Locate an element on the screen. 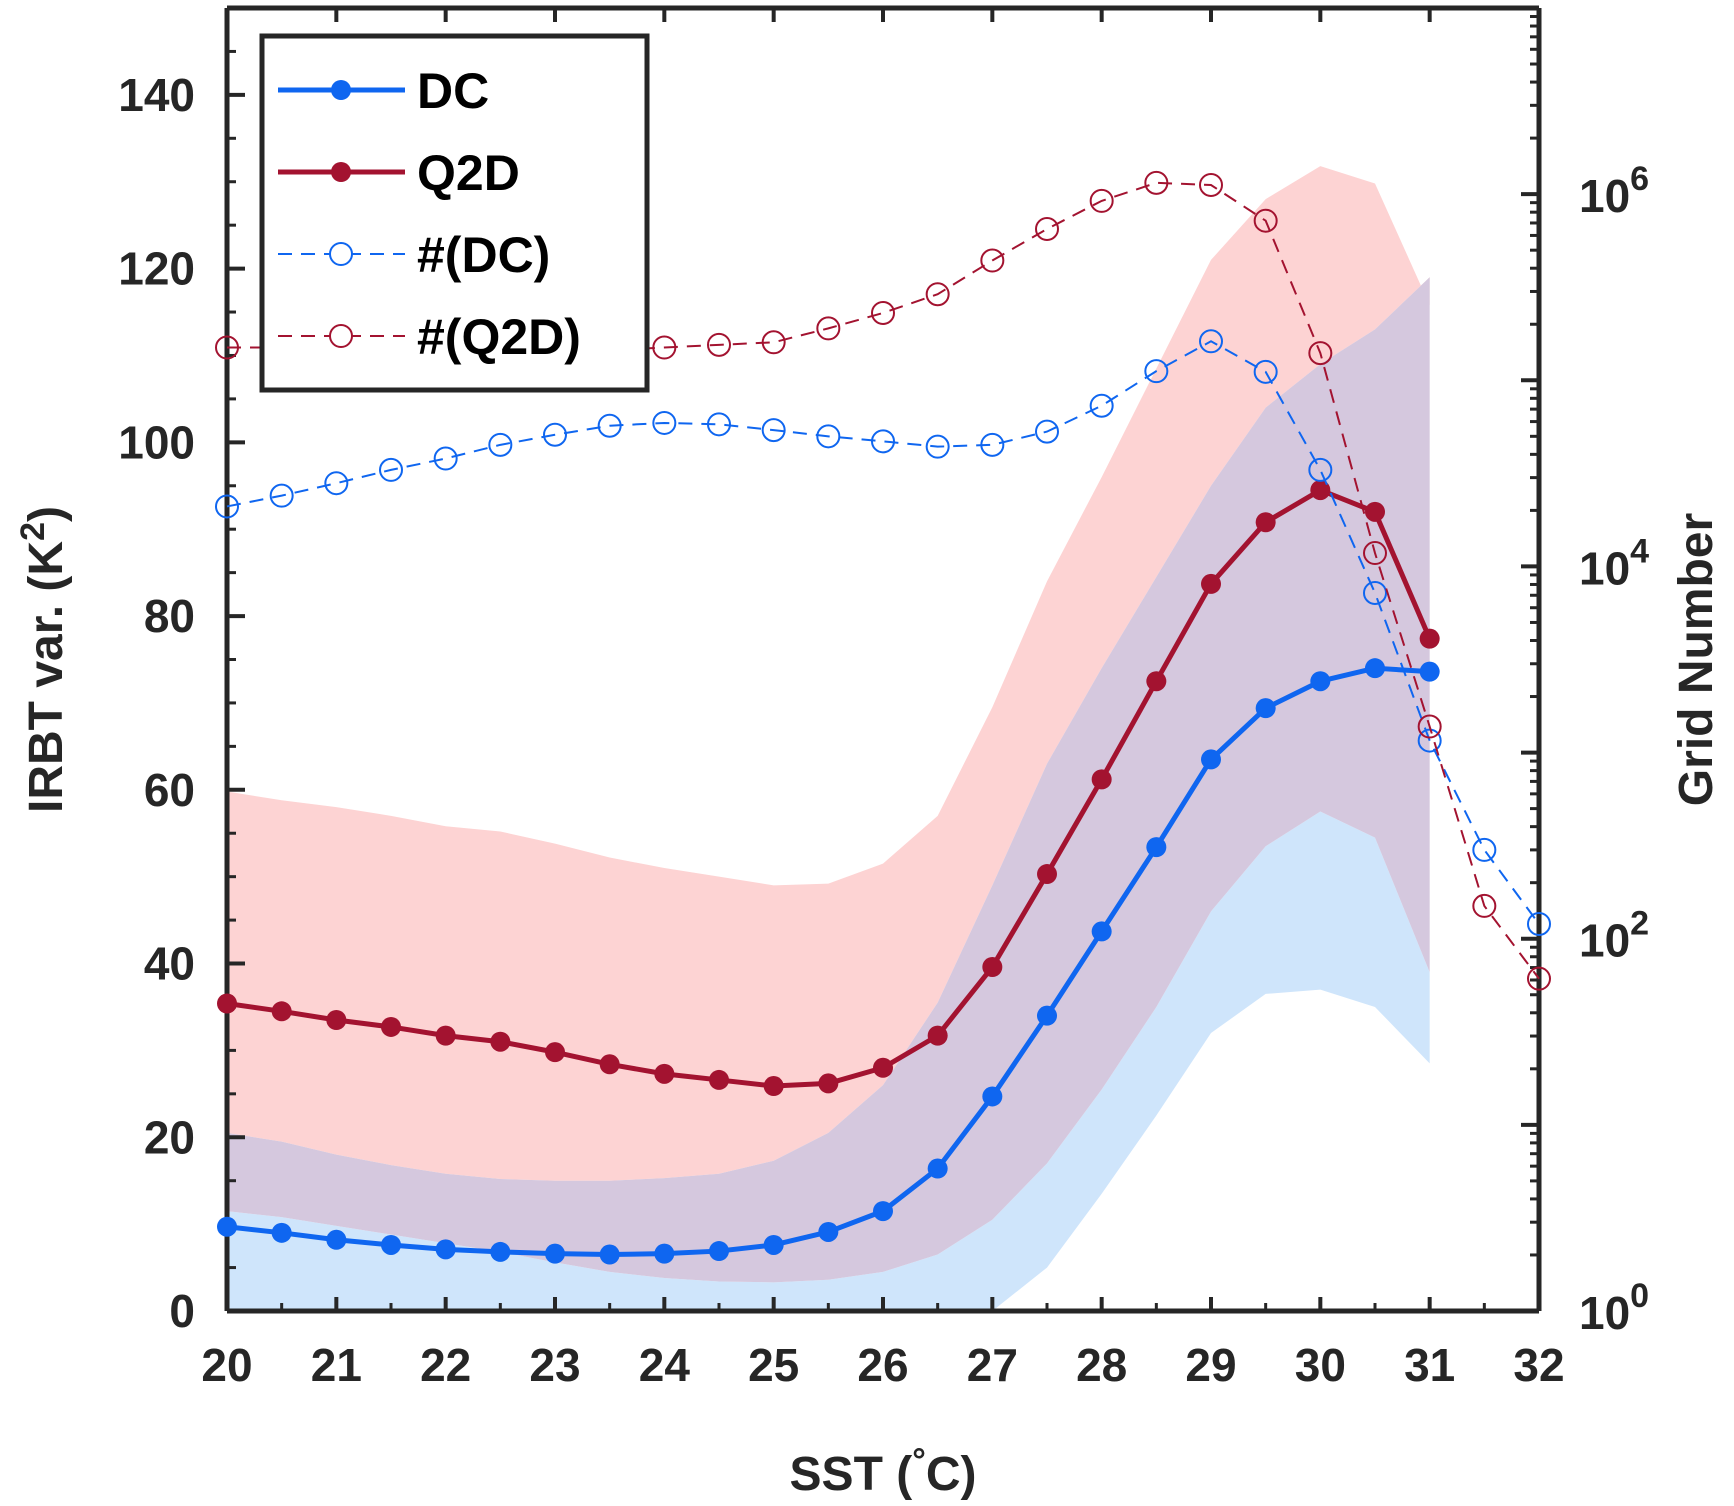  legend-label-dc: #(DC) is located at coordinates (483, 255).